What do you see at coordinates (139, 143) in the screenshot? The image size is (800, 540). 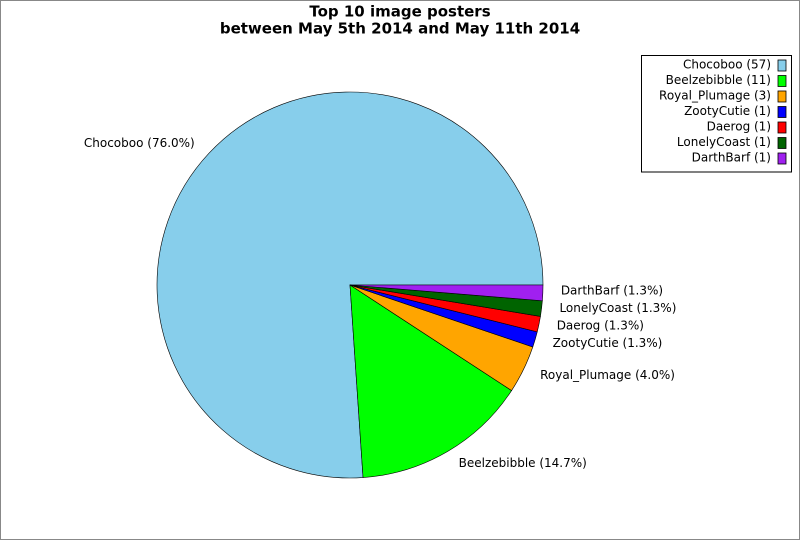 I see `slice-label: Chocoboo (76.0%)` at bounding box center [139, 143].